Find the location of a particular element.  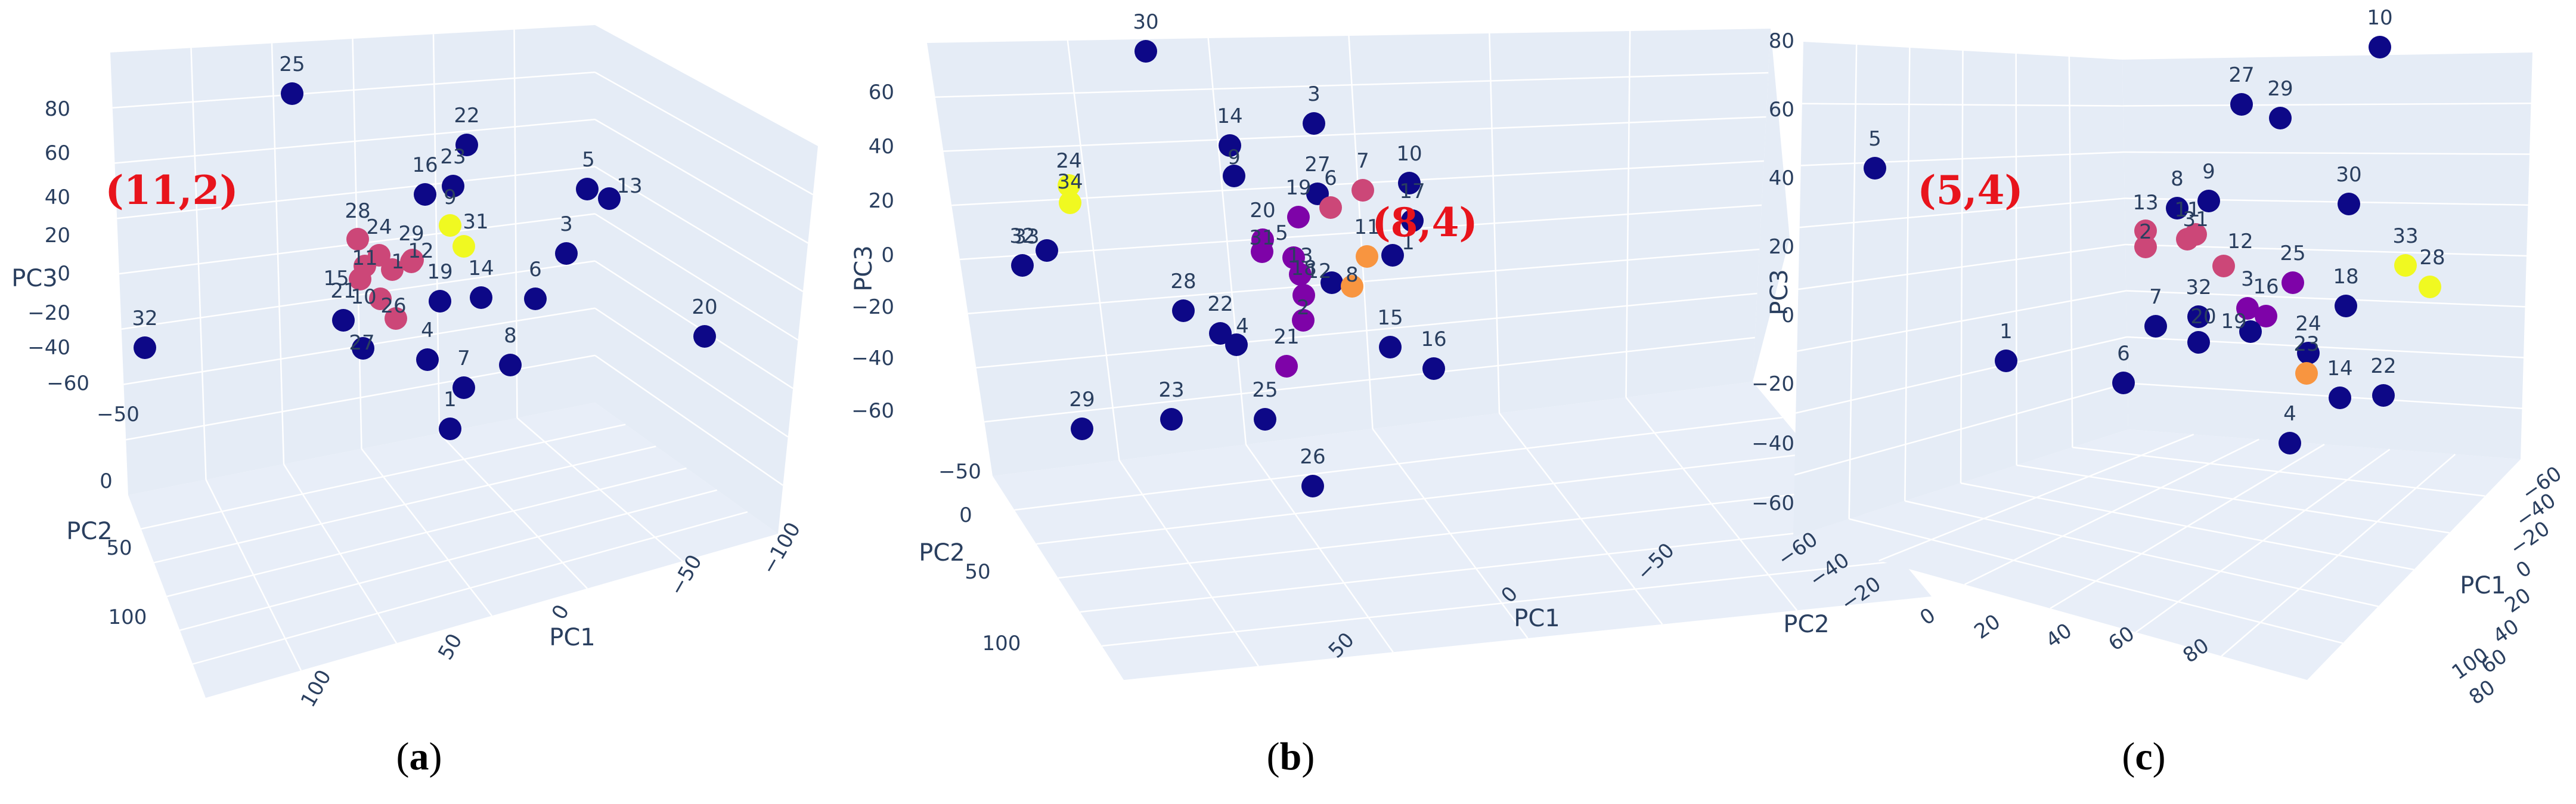

y-tick-label: 50 is located at coordinates (977, 572).